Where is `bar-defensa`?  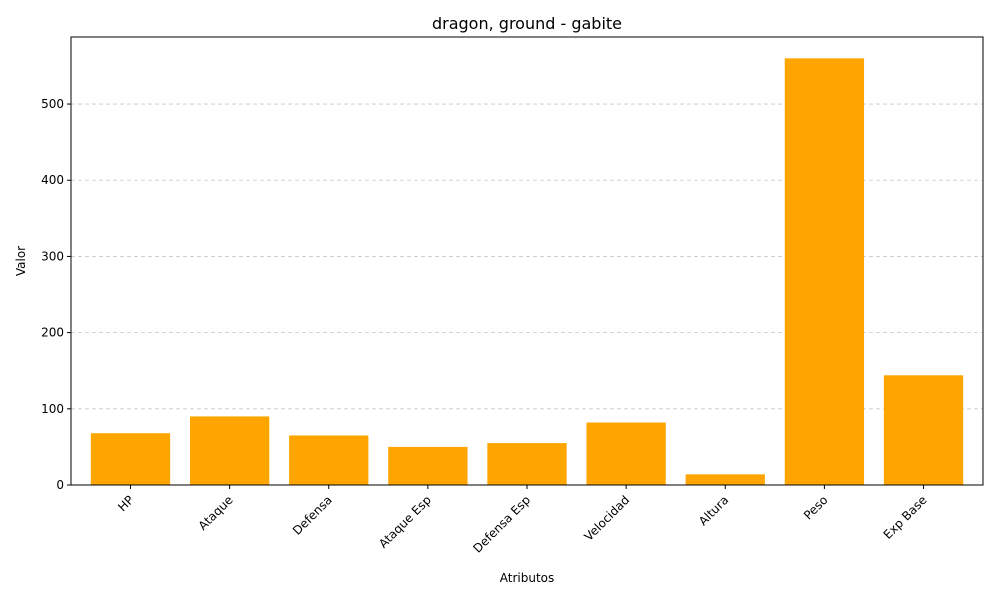
bar-defensa is located at coordinates (328, 460).